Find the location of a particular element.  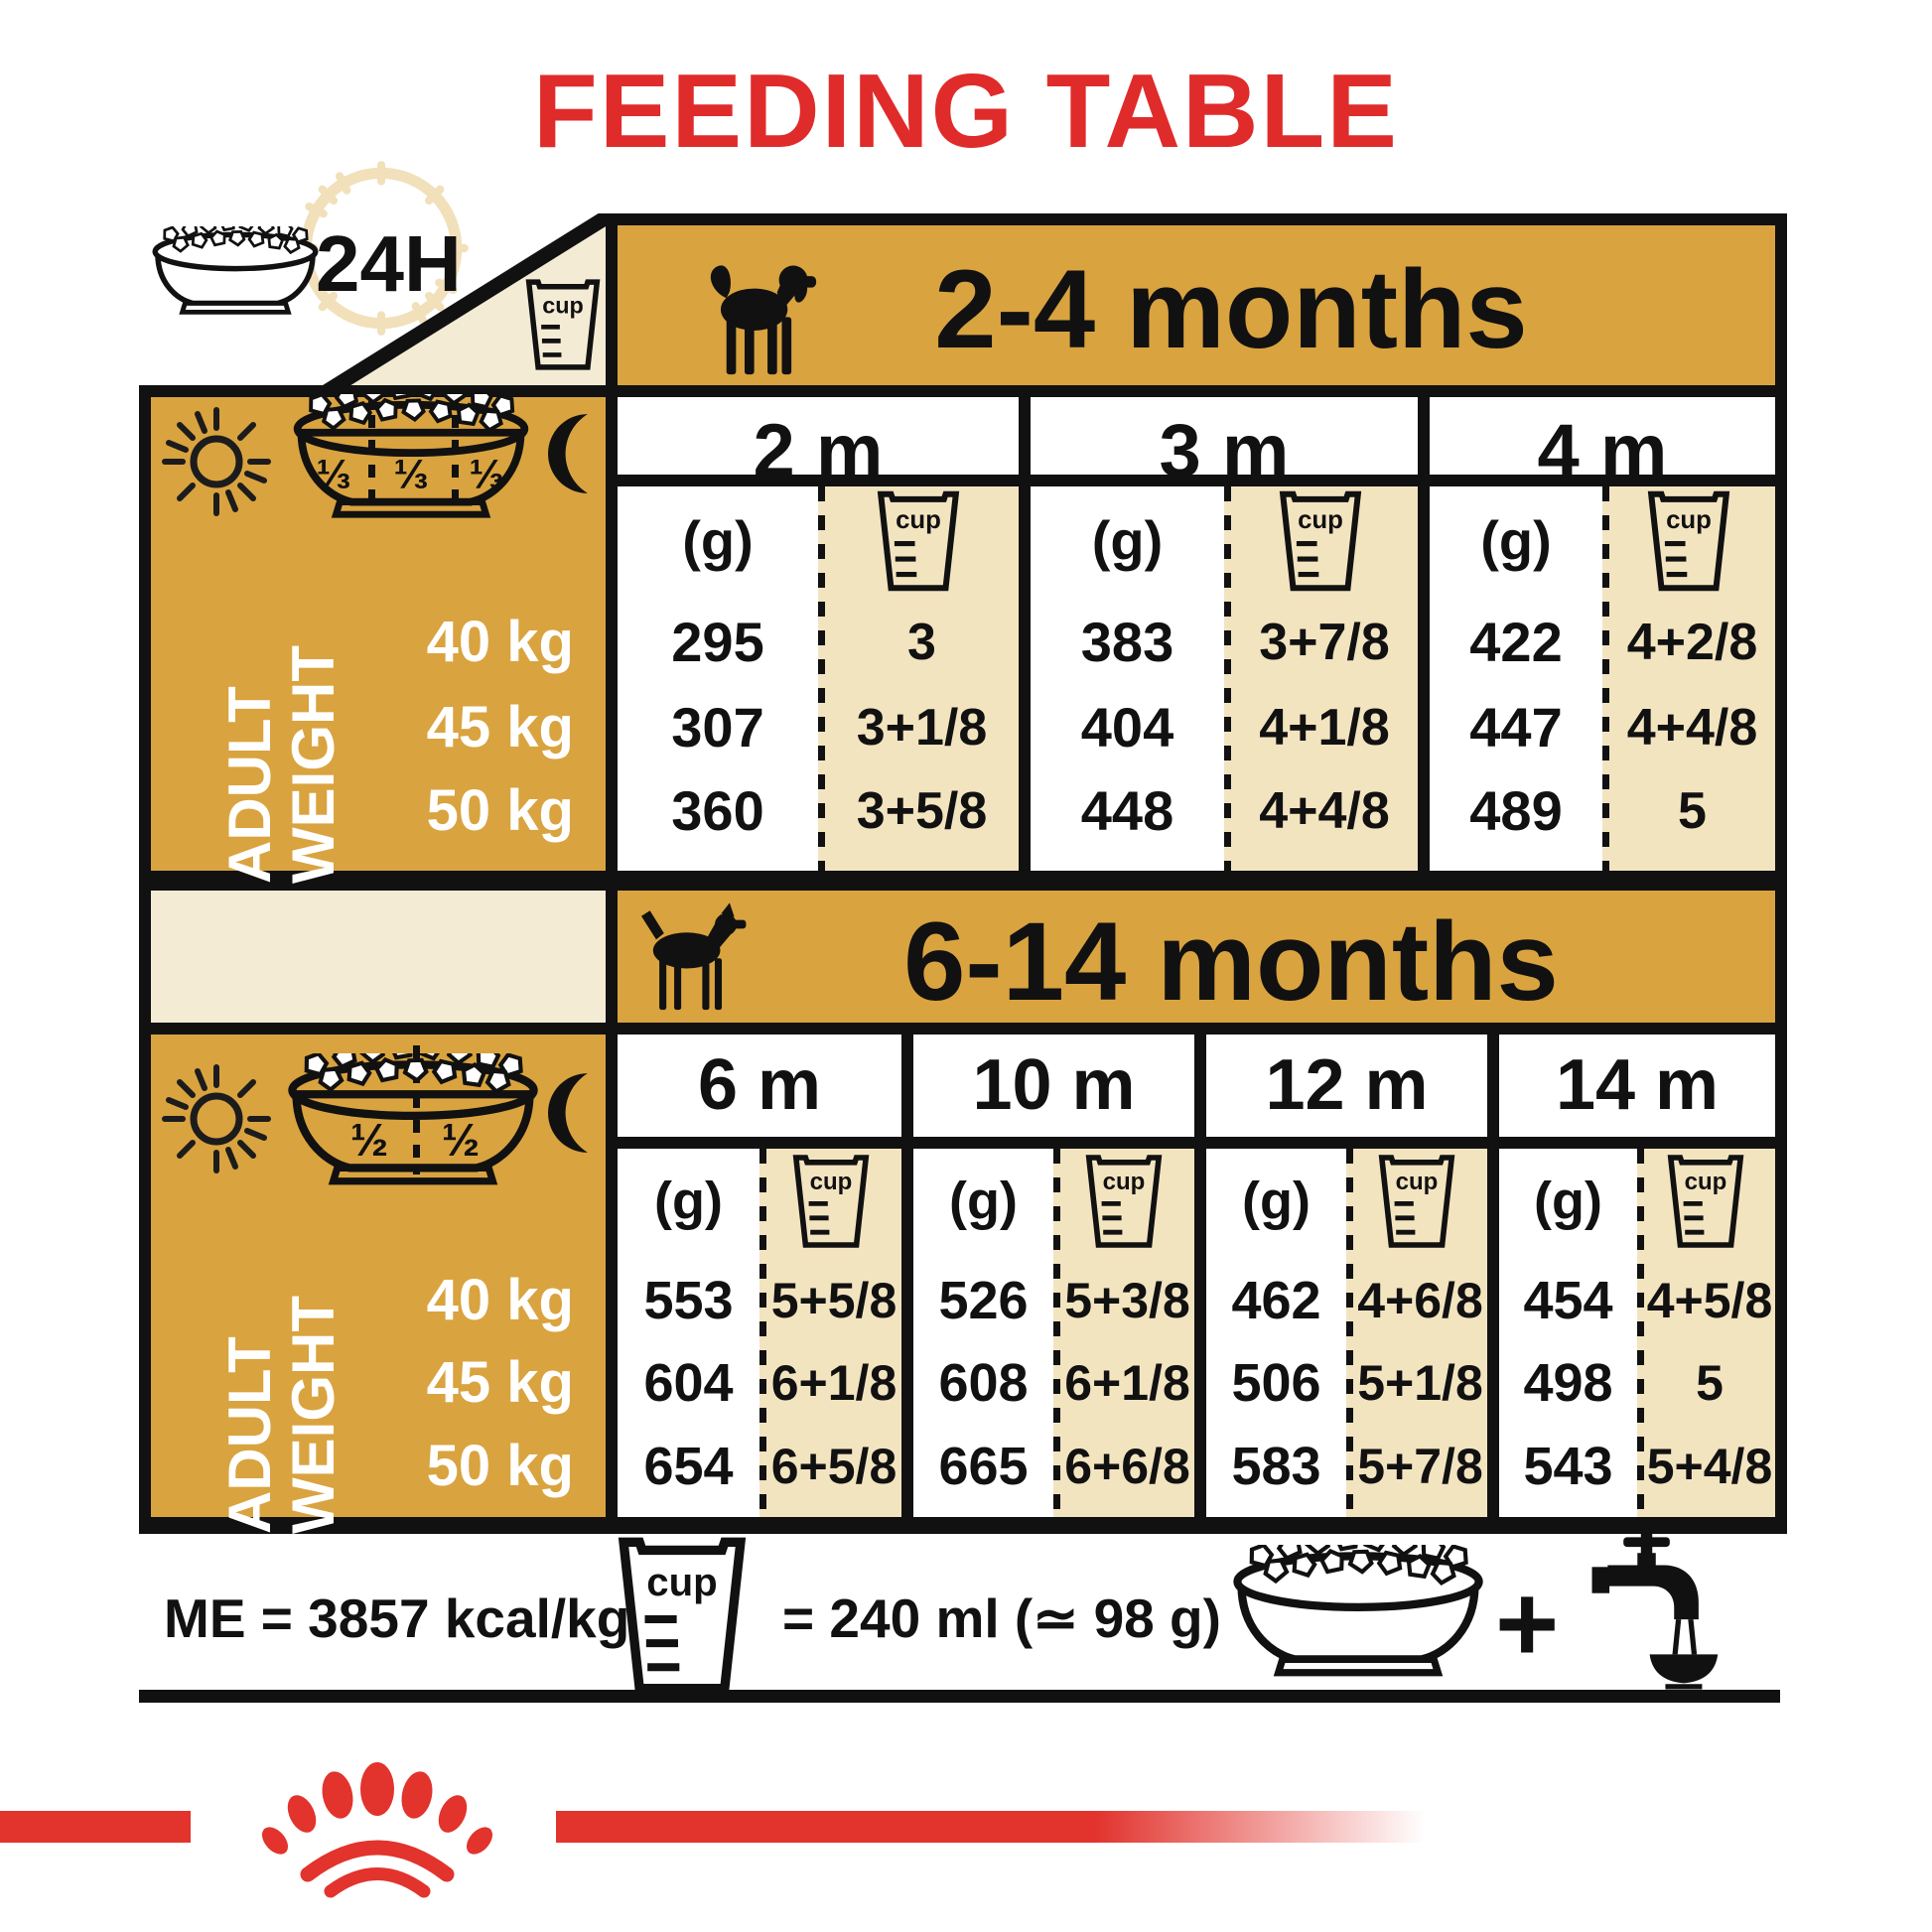

portion-bowl-icon is located at coordinates (413, 1120).